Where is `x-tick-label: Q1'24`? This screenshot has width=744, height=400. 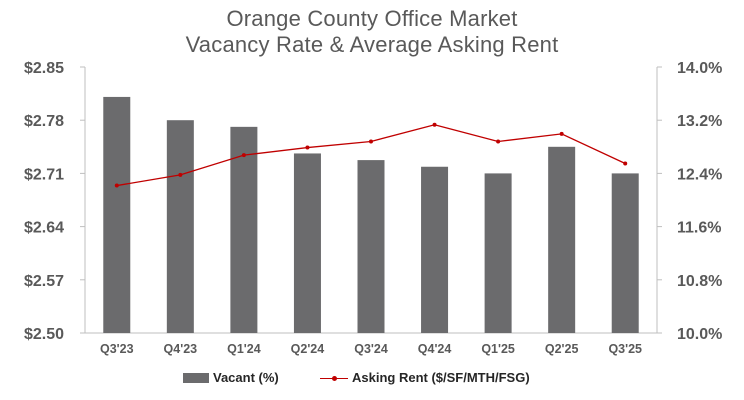 x-tick-label: Q1'24 is located at coordinates (244, 349).